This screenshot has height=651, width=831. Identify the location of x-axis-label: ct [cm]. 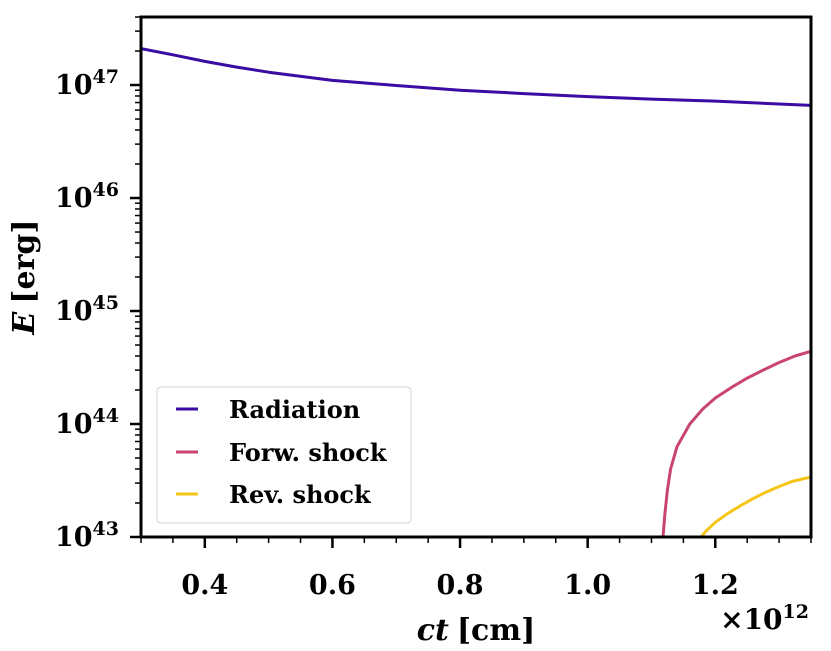
(476, 630).